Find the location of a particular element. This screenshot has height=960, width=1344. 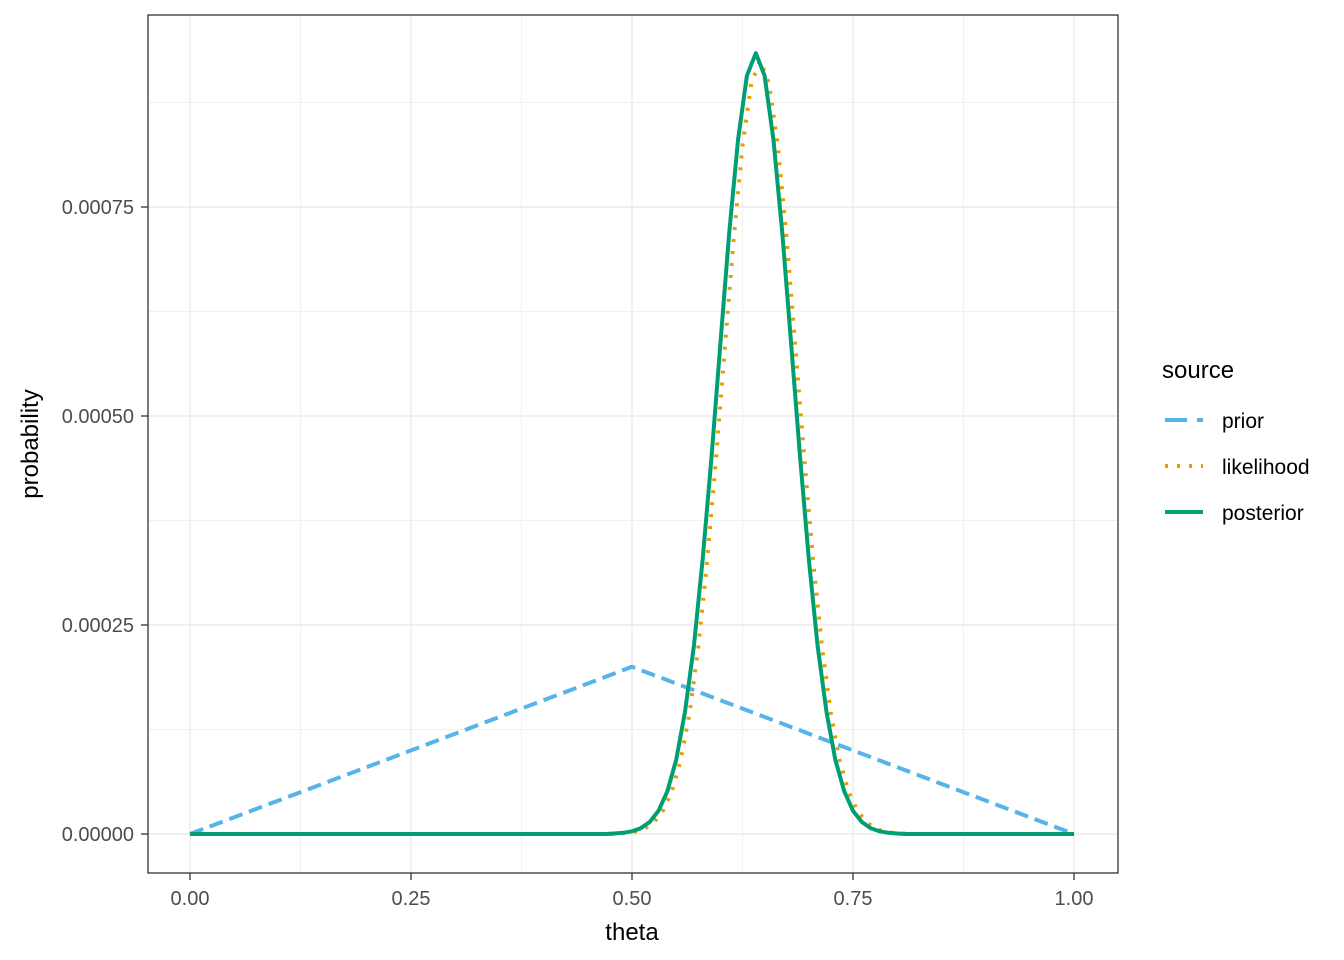

x-tick-label: 0.75 is located at coordinates (853, 899).